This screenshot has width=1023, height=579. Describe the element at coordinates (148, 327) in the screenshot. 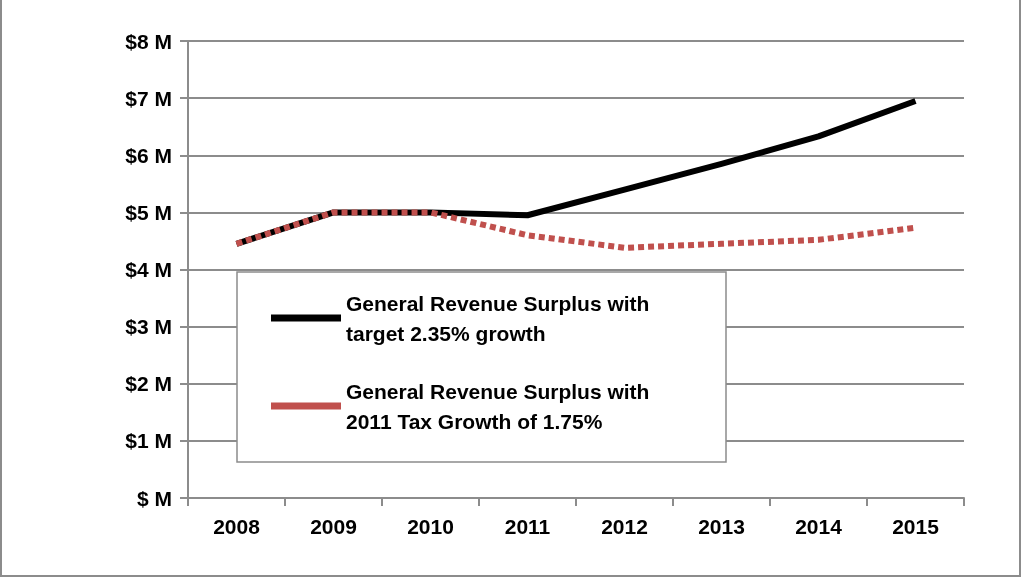

I see `y-tick-label: $3 M` at that location.